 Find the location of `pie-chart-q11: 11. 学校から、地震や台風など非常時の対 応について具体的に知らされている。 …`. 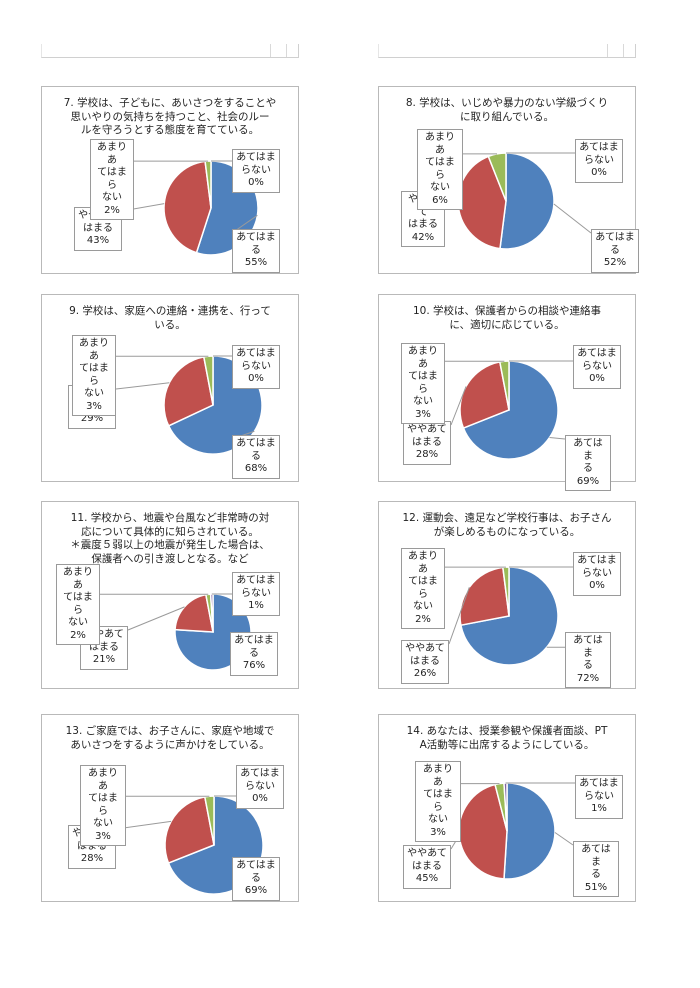

pie-chart-q11: 11. 学校から、地震や台風など非常時の対 応について具体的に知らされている。 … is located at coordinates (170, 595).